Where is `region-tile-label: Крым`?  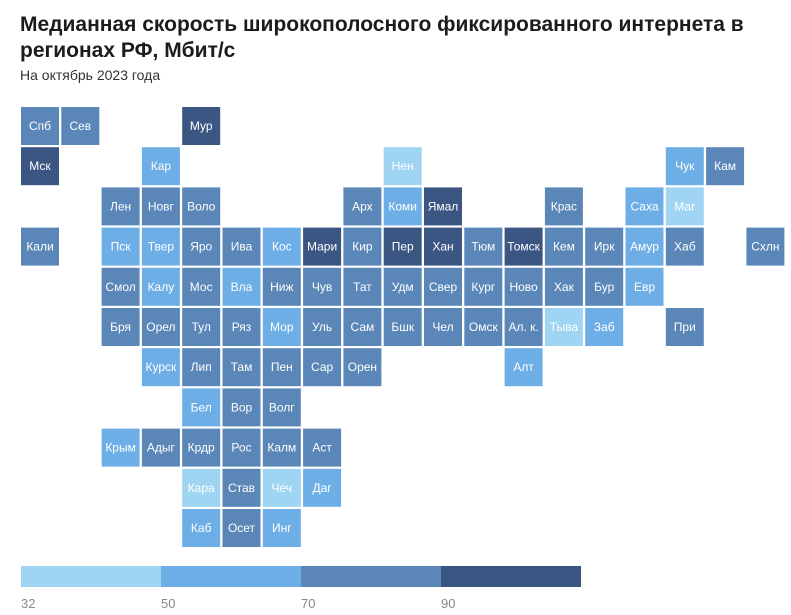 region-tile-label: Крым is located at coordinates (120, 448).